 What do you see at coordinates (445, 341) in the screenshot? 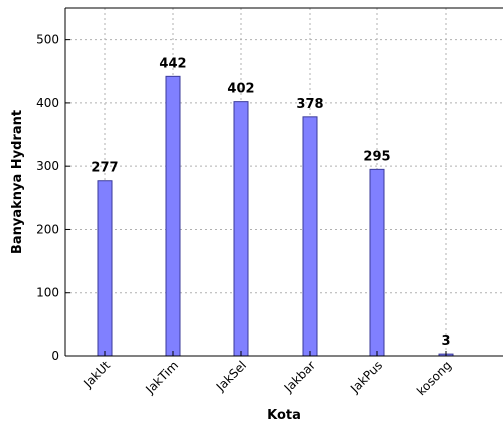
I see `data-label-kosong: 3` at bounding box center [445, 341].